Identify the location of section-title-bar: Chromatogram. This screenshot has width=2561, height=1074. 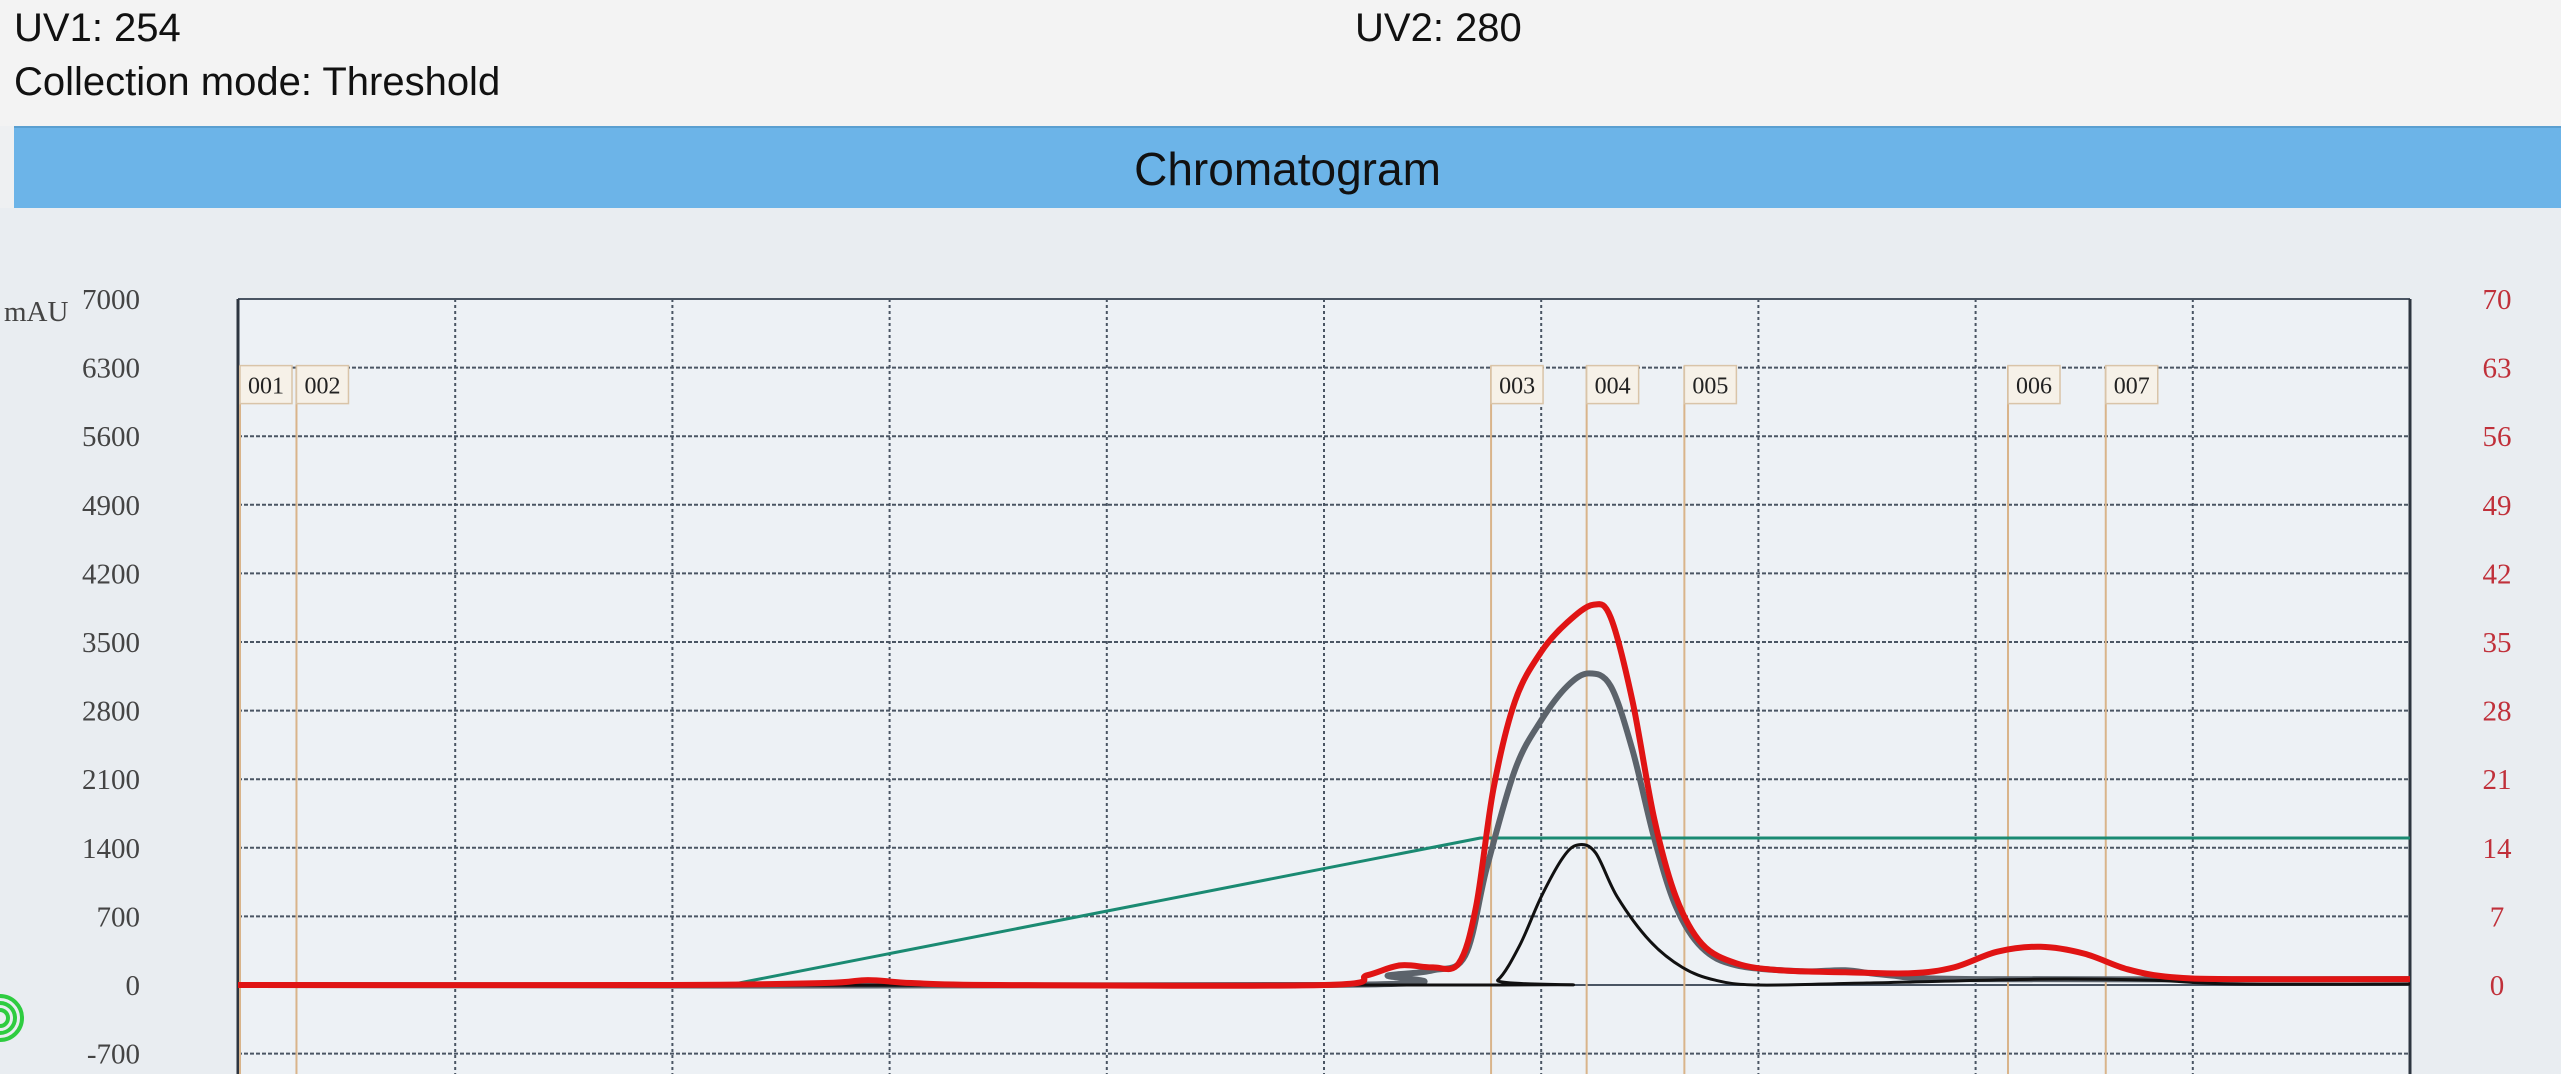
(1287, 168).